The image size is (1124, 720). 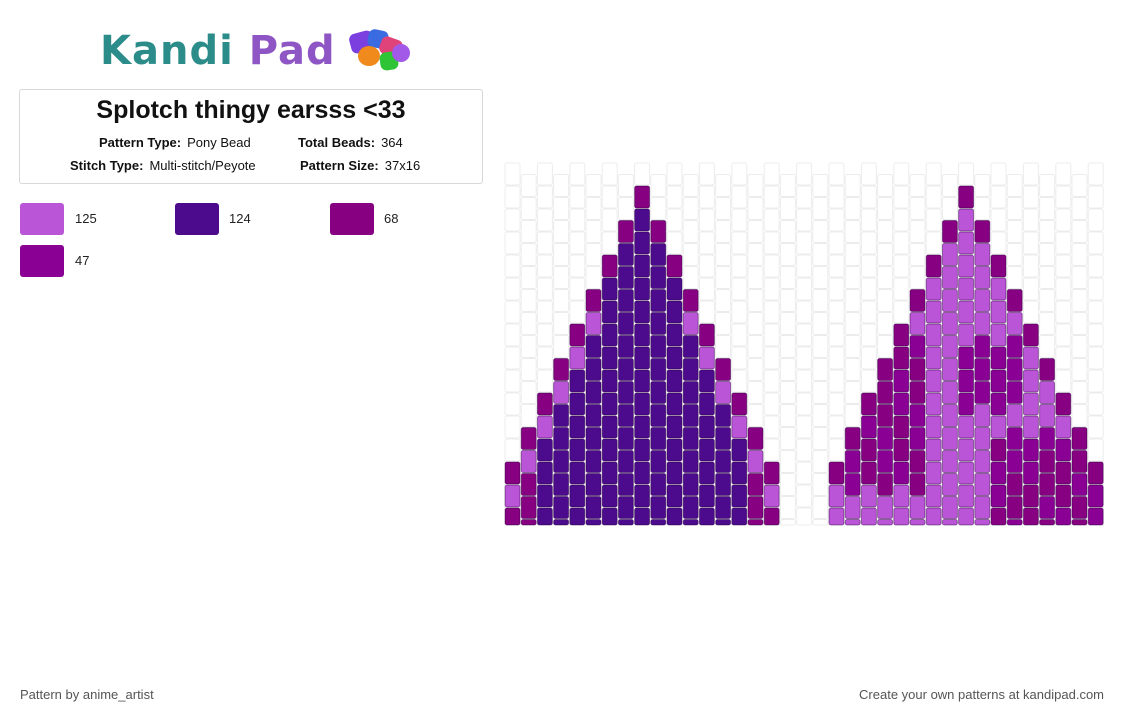 I want to click on kandipad-link: Create your own patterns at kandipad.com, so click(x=981, y=694).